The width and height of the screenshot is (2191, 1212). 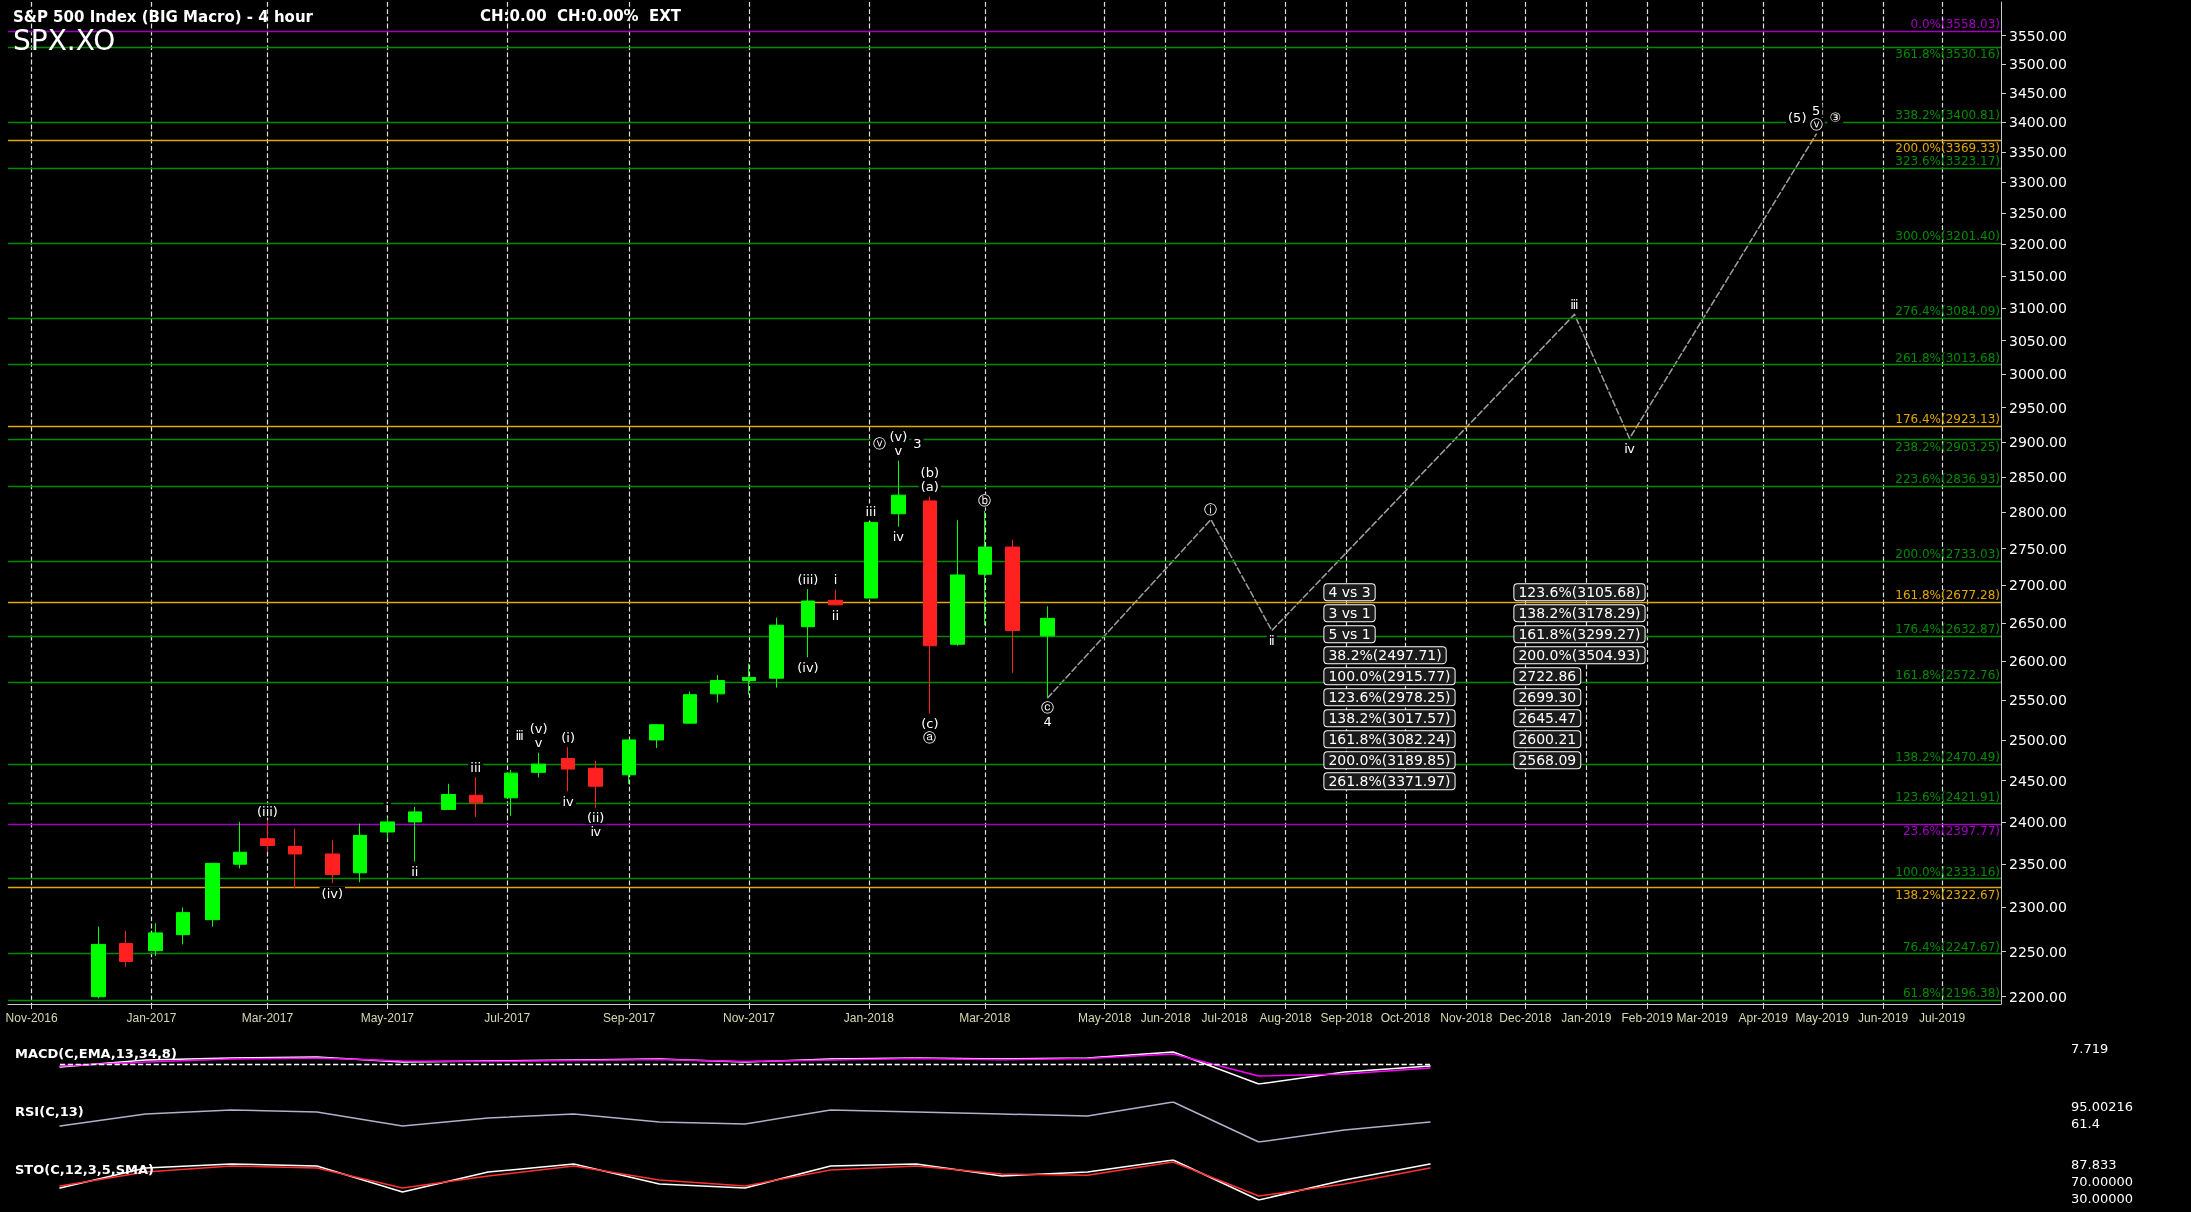 I want to click on x-tick-label: May-2019, so click(x=1822, y=1018).